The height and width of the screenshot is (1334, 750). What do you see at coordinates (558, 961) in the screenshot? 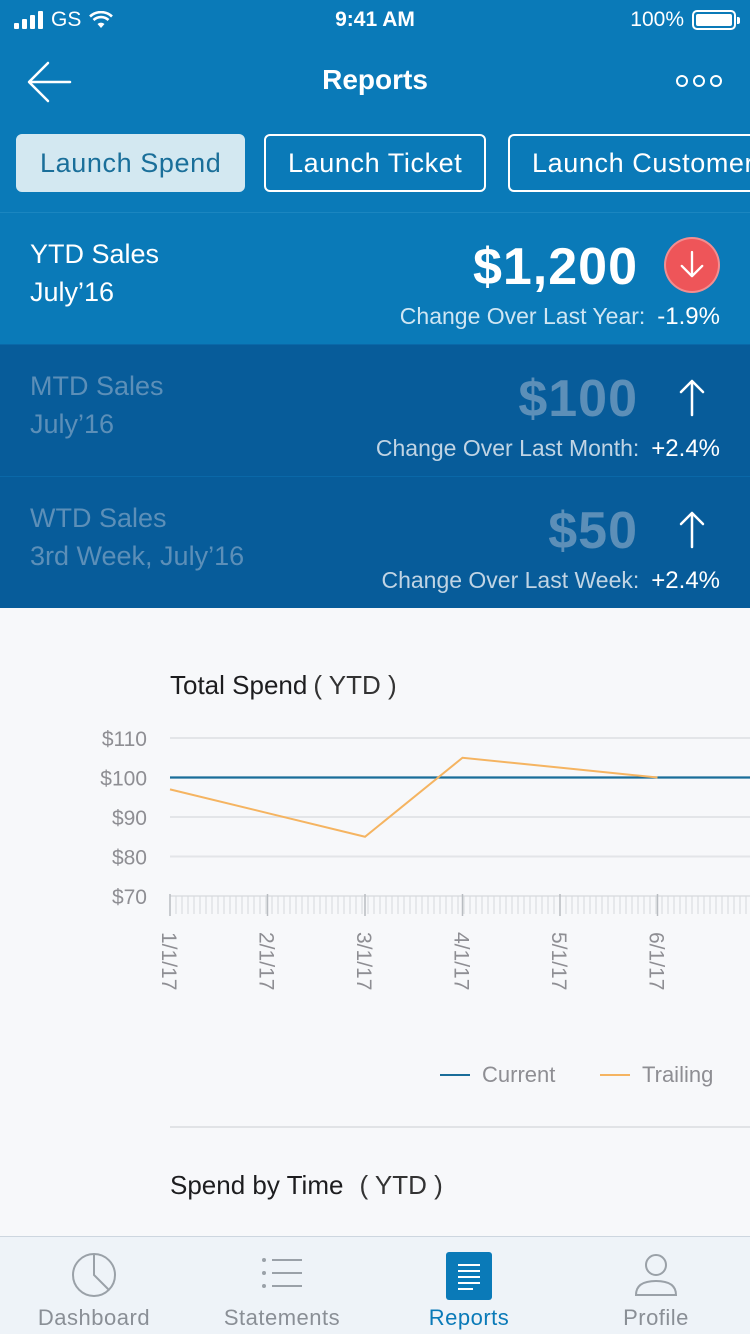
I see `x-tick-label: 5/1/17` at bounding box center [558, 961].